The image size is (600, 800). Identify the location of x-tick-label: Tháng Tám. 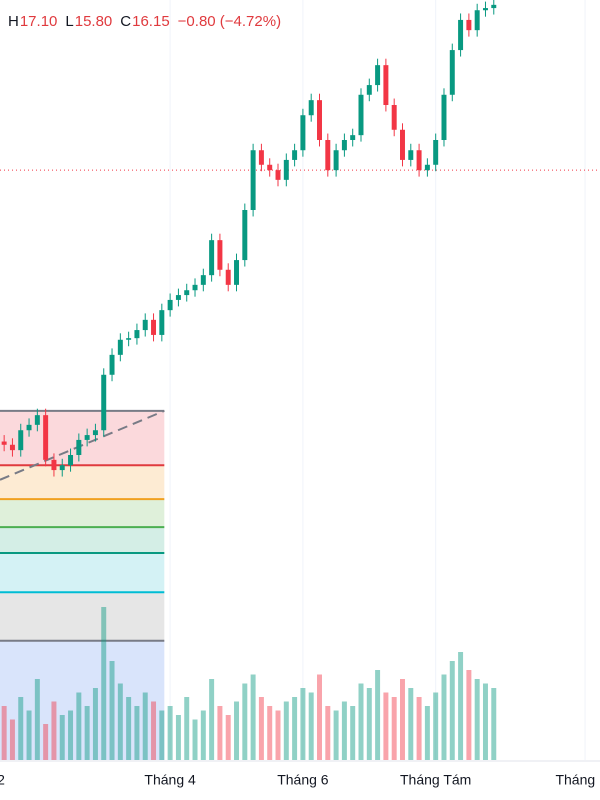
(435, 780).